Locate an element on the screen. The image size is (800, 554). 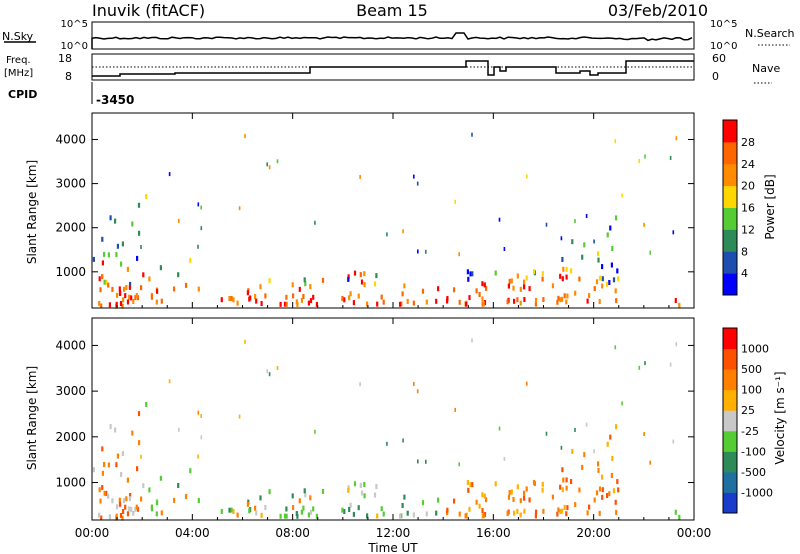
velocity-colorbar: 1000 500 100 25 -25 -100 -500 -1000 is located at coordinates (748, 421).